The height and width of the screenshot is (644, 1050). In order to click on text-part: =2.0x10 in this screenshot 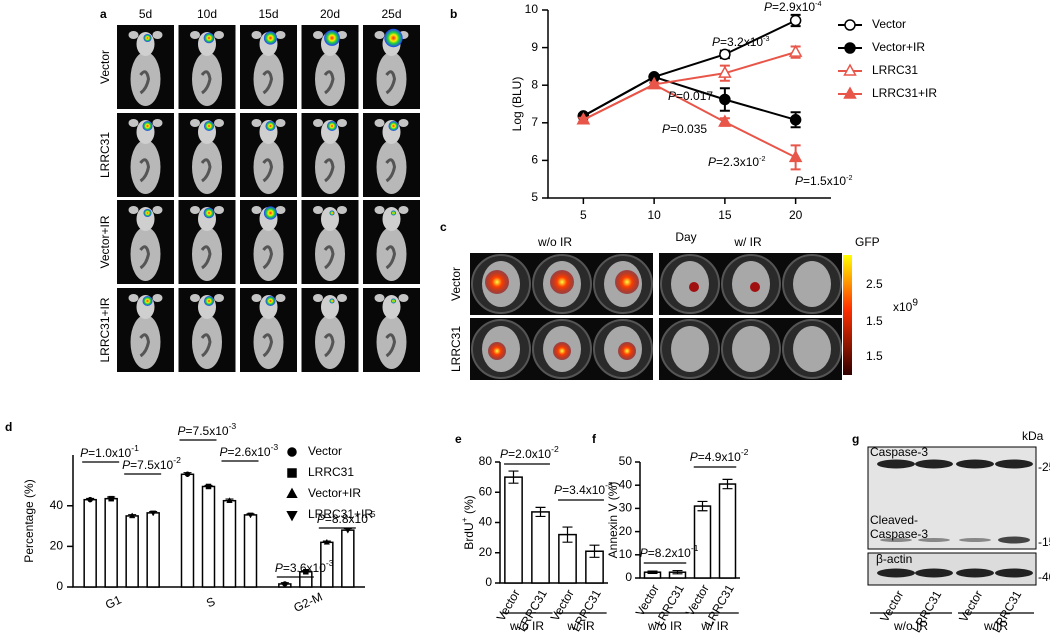, I will do `click(529, 454)`.